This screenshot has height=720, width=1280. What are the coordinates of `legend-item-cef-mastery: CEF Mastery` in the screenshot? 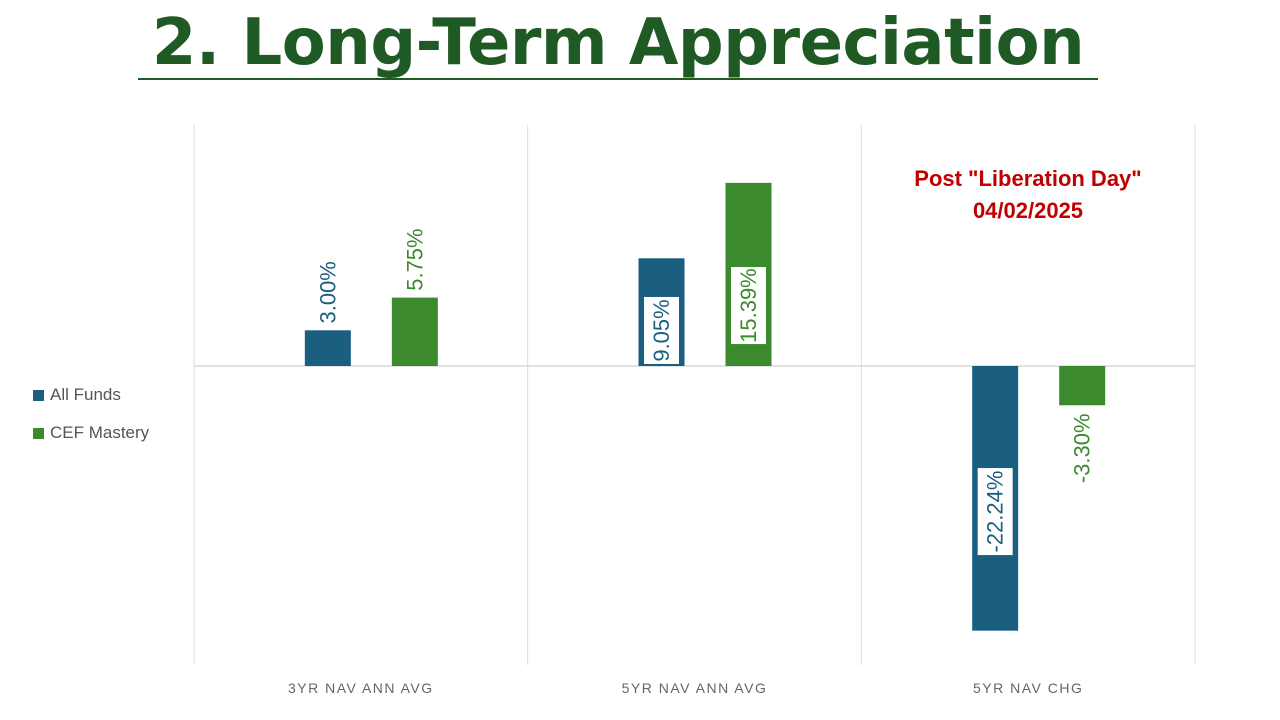 It's located at (91, 433).